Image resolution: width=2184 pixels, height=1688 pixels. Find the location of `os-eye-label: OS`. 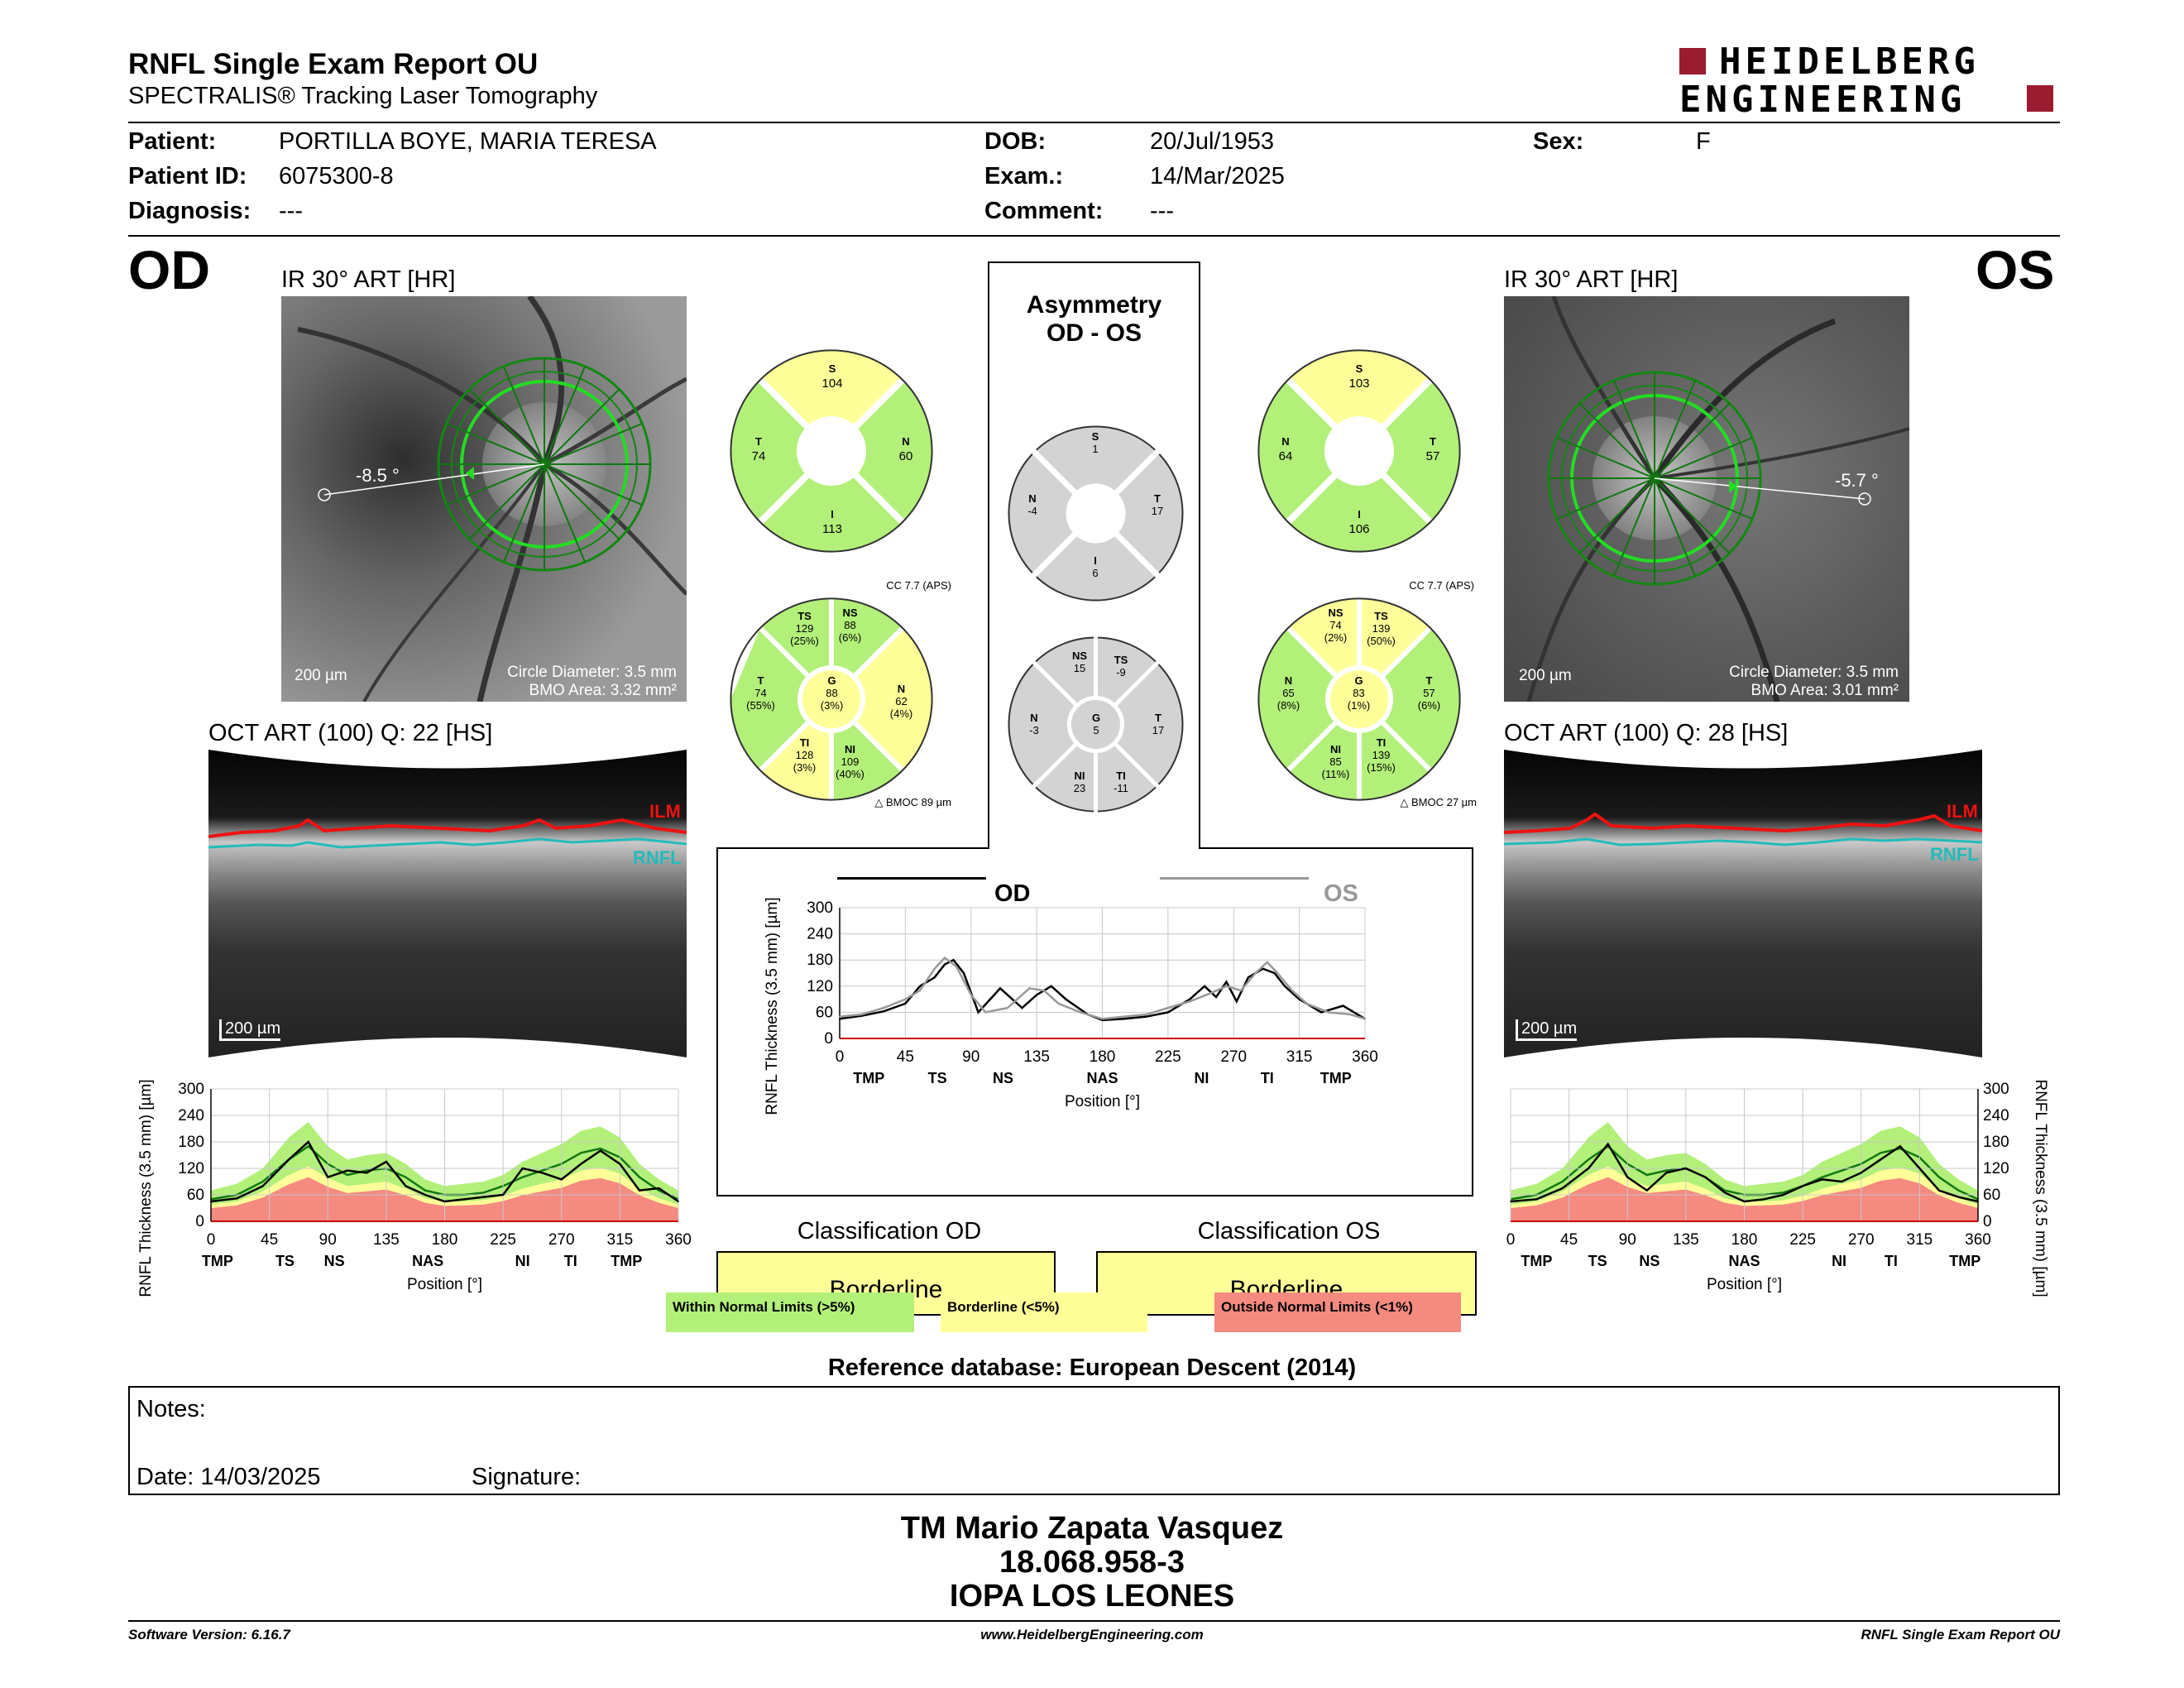

os-eye-label: OS is located at coordinates (2015, 269).